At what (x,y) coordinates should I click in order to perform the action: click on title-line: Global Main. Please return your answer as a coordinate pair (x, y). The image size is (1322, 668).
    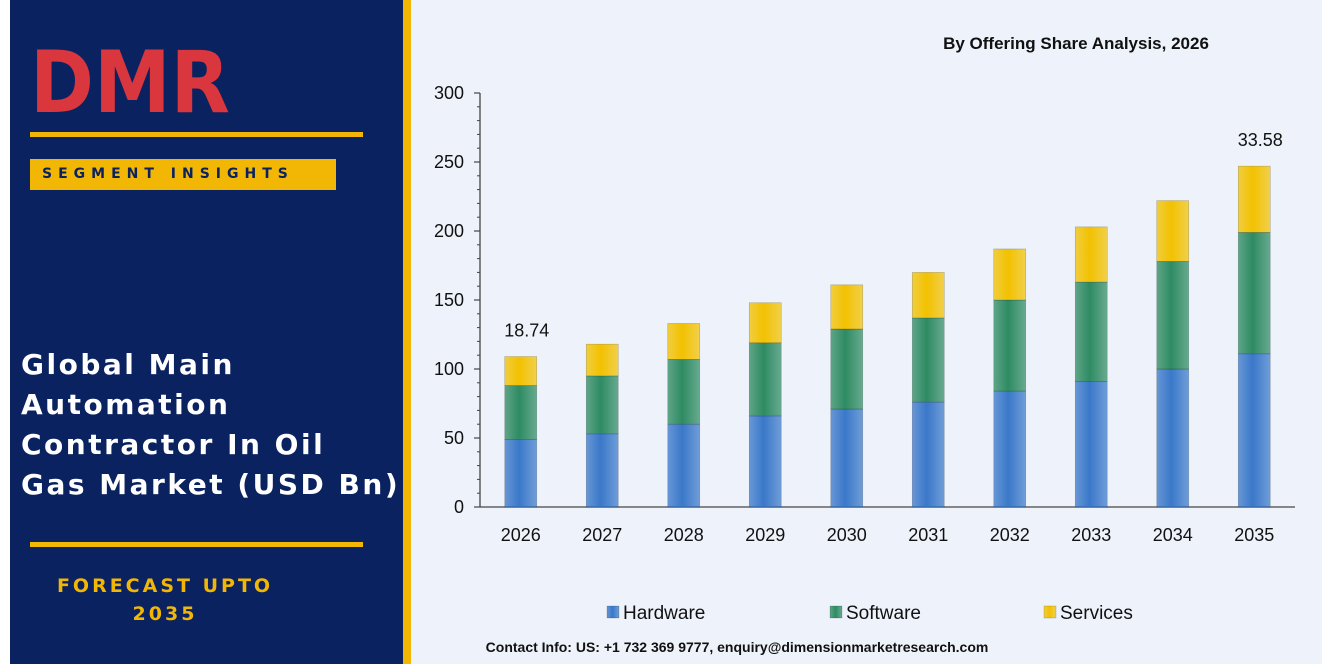
    Looking at the image, I should click on (128, 364).